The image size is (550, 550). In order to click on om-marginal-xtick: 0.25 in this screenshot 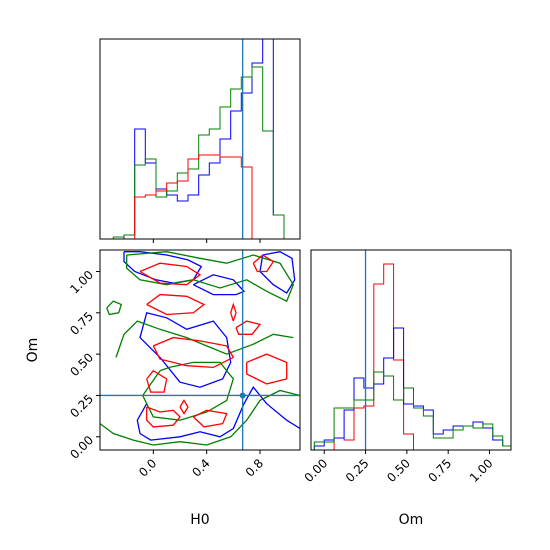, I will do `click(357, 467)`.